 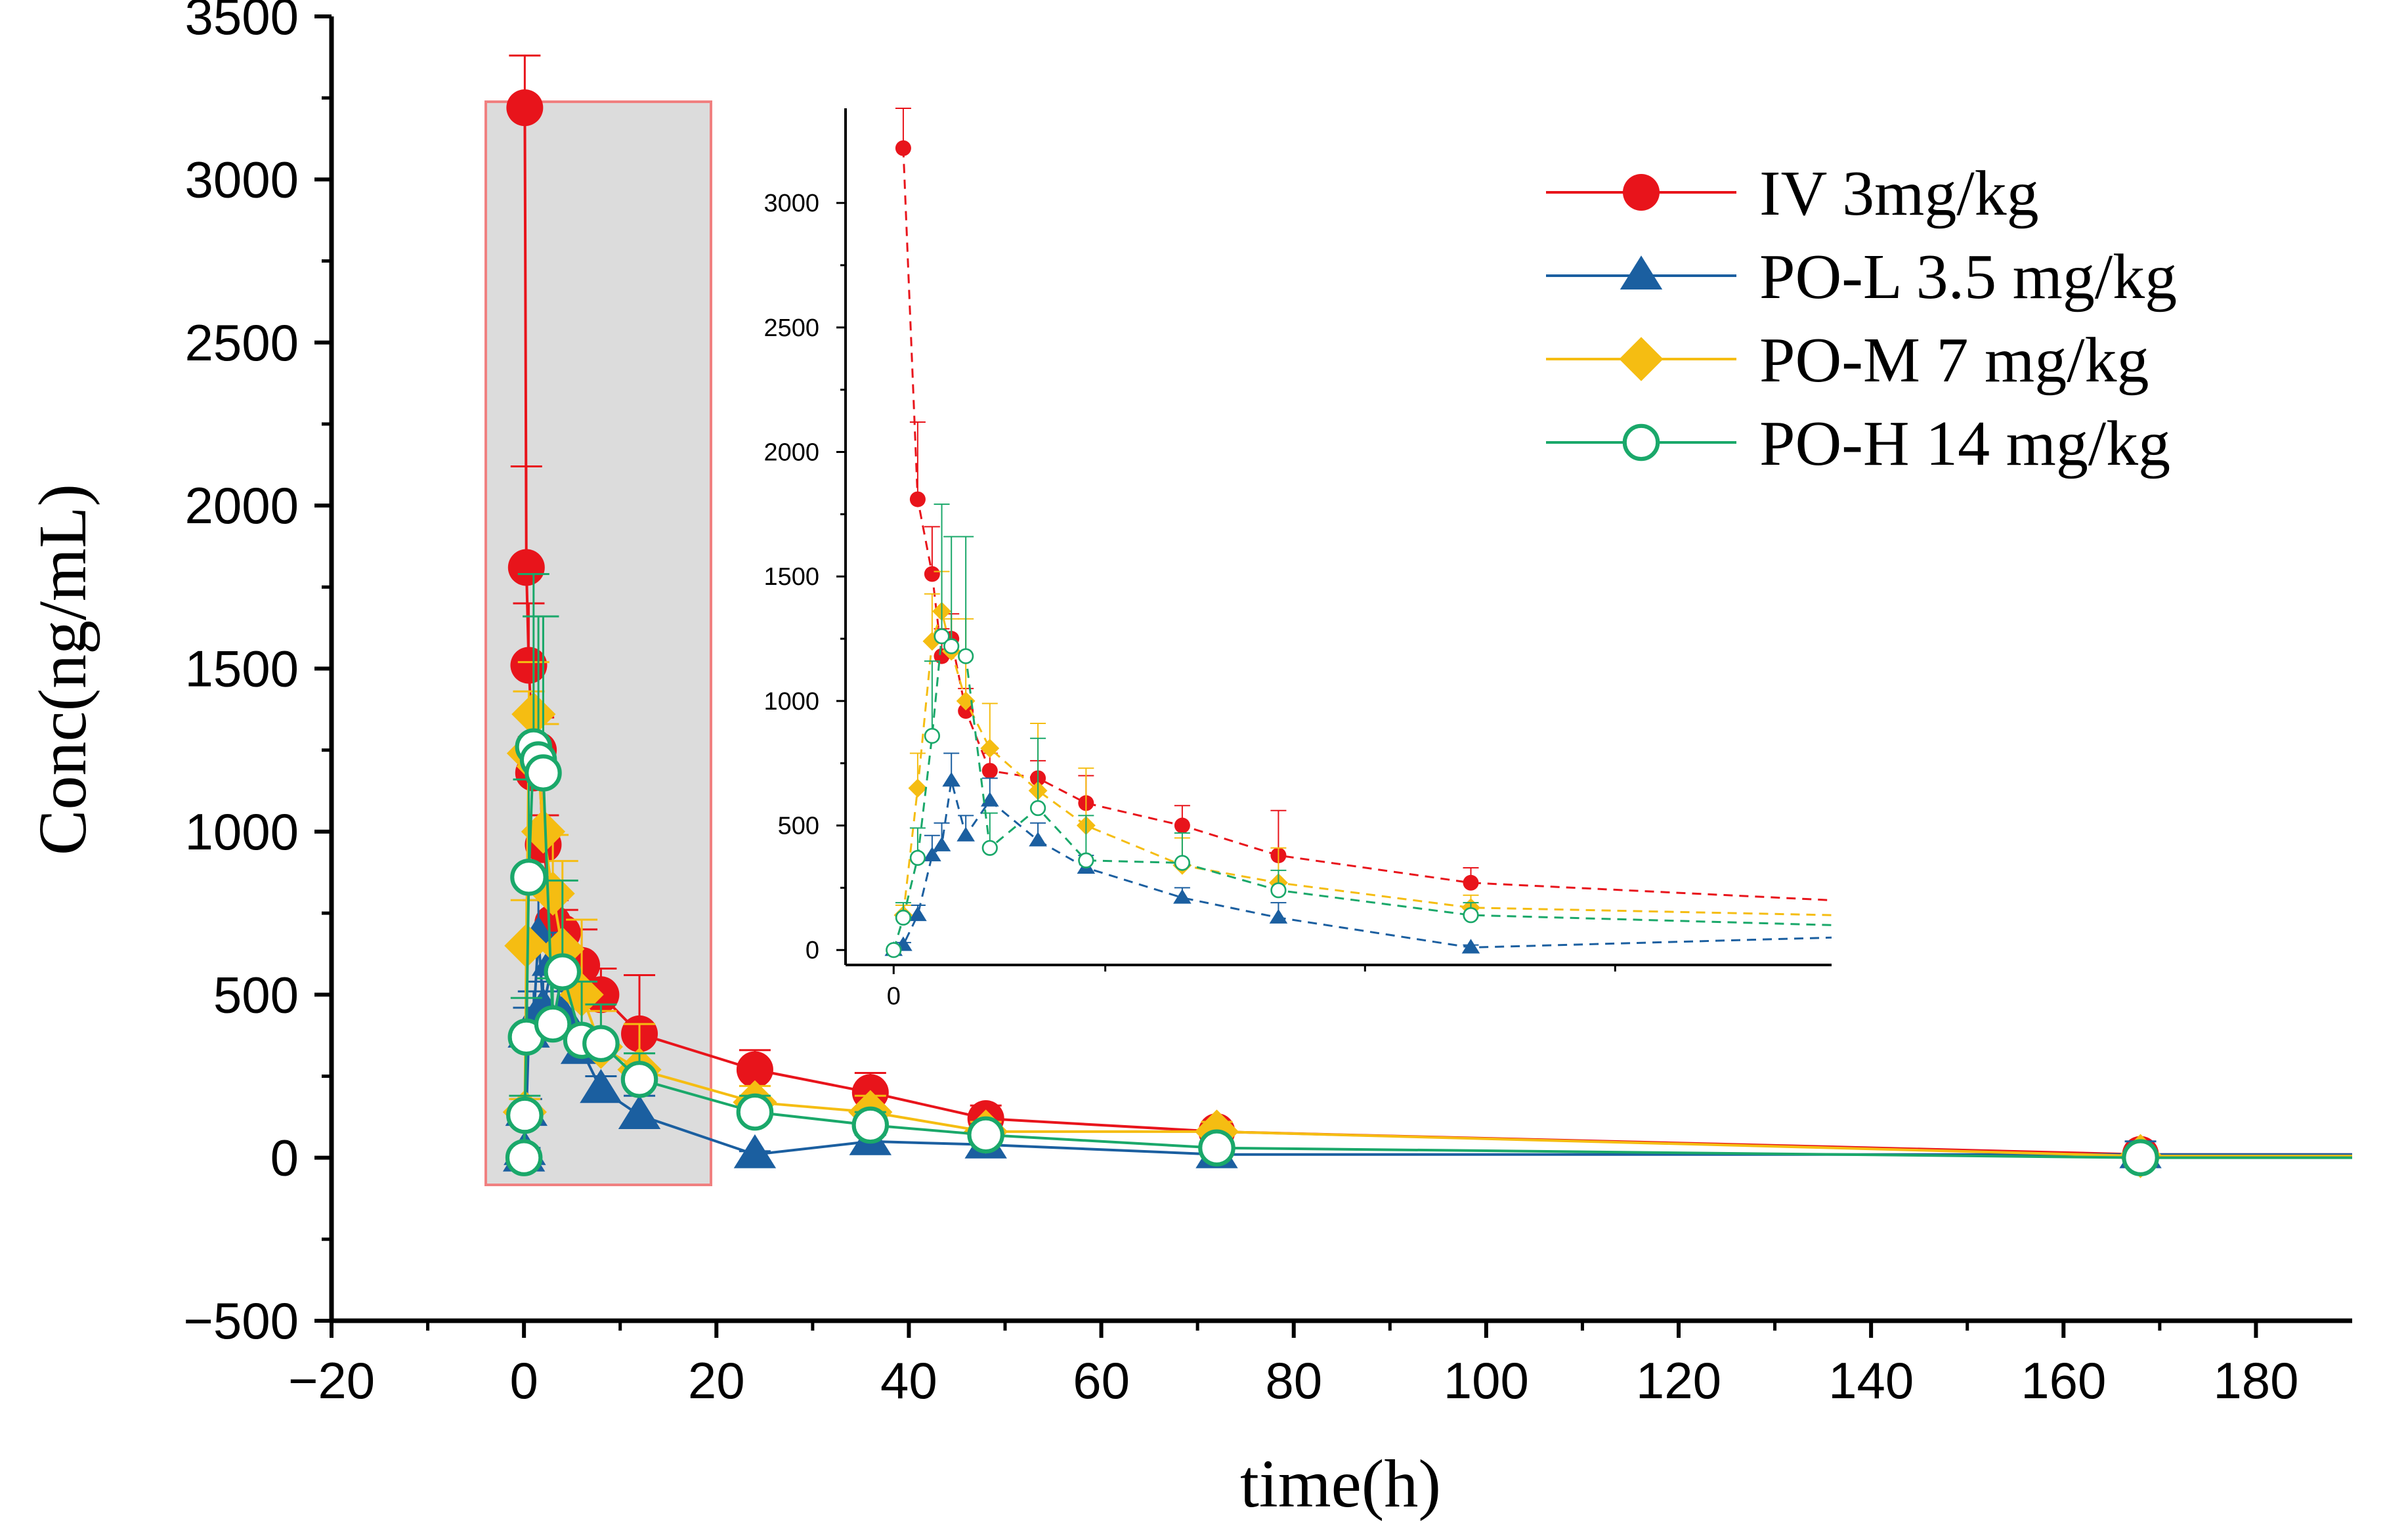 I want to click on x-tick-label: 20, so click(x=717, y=1380).